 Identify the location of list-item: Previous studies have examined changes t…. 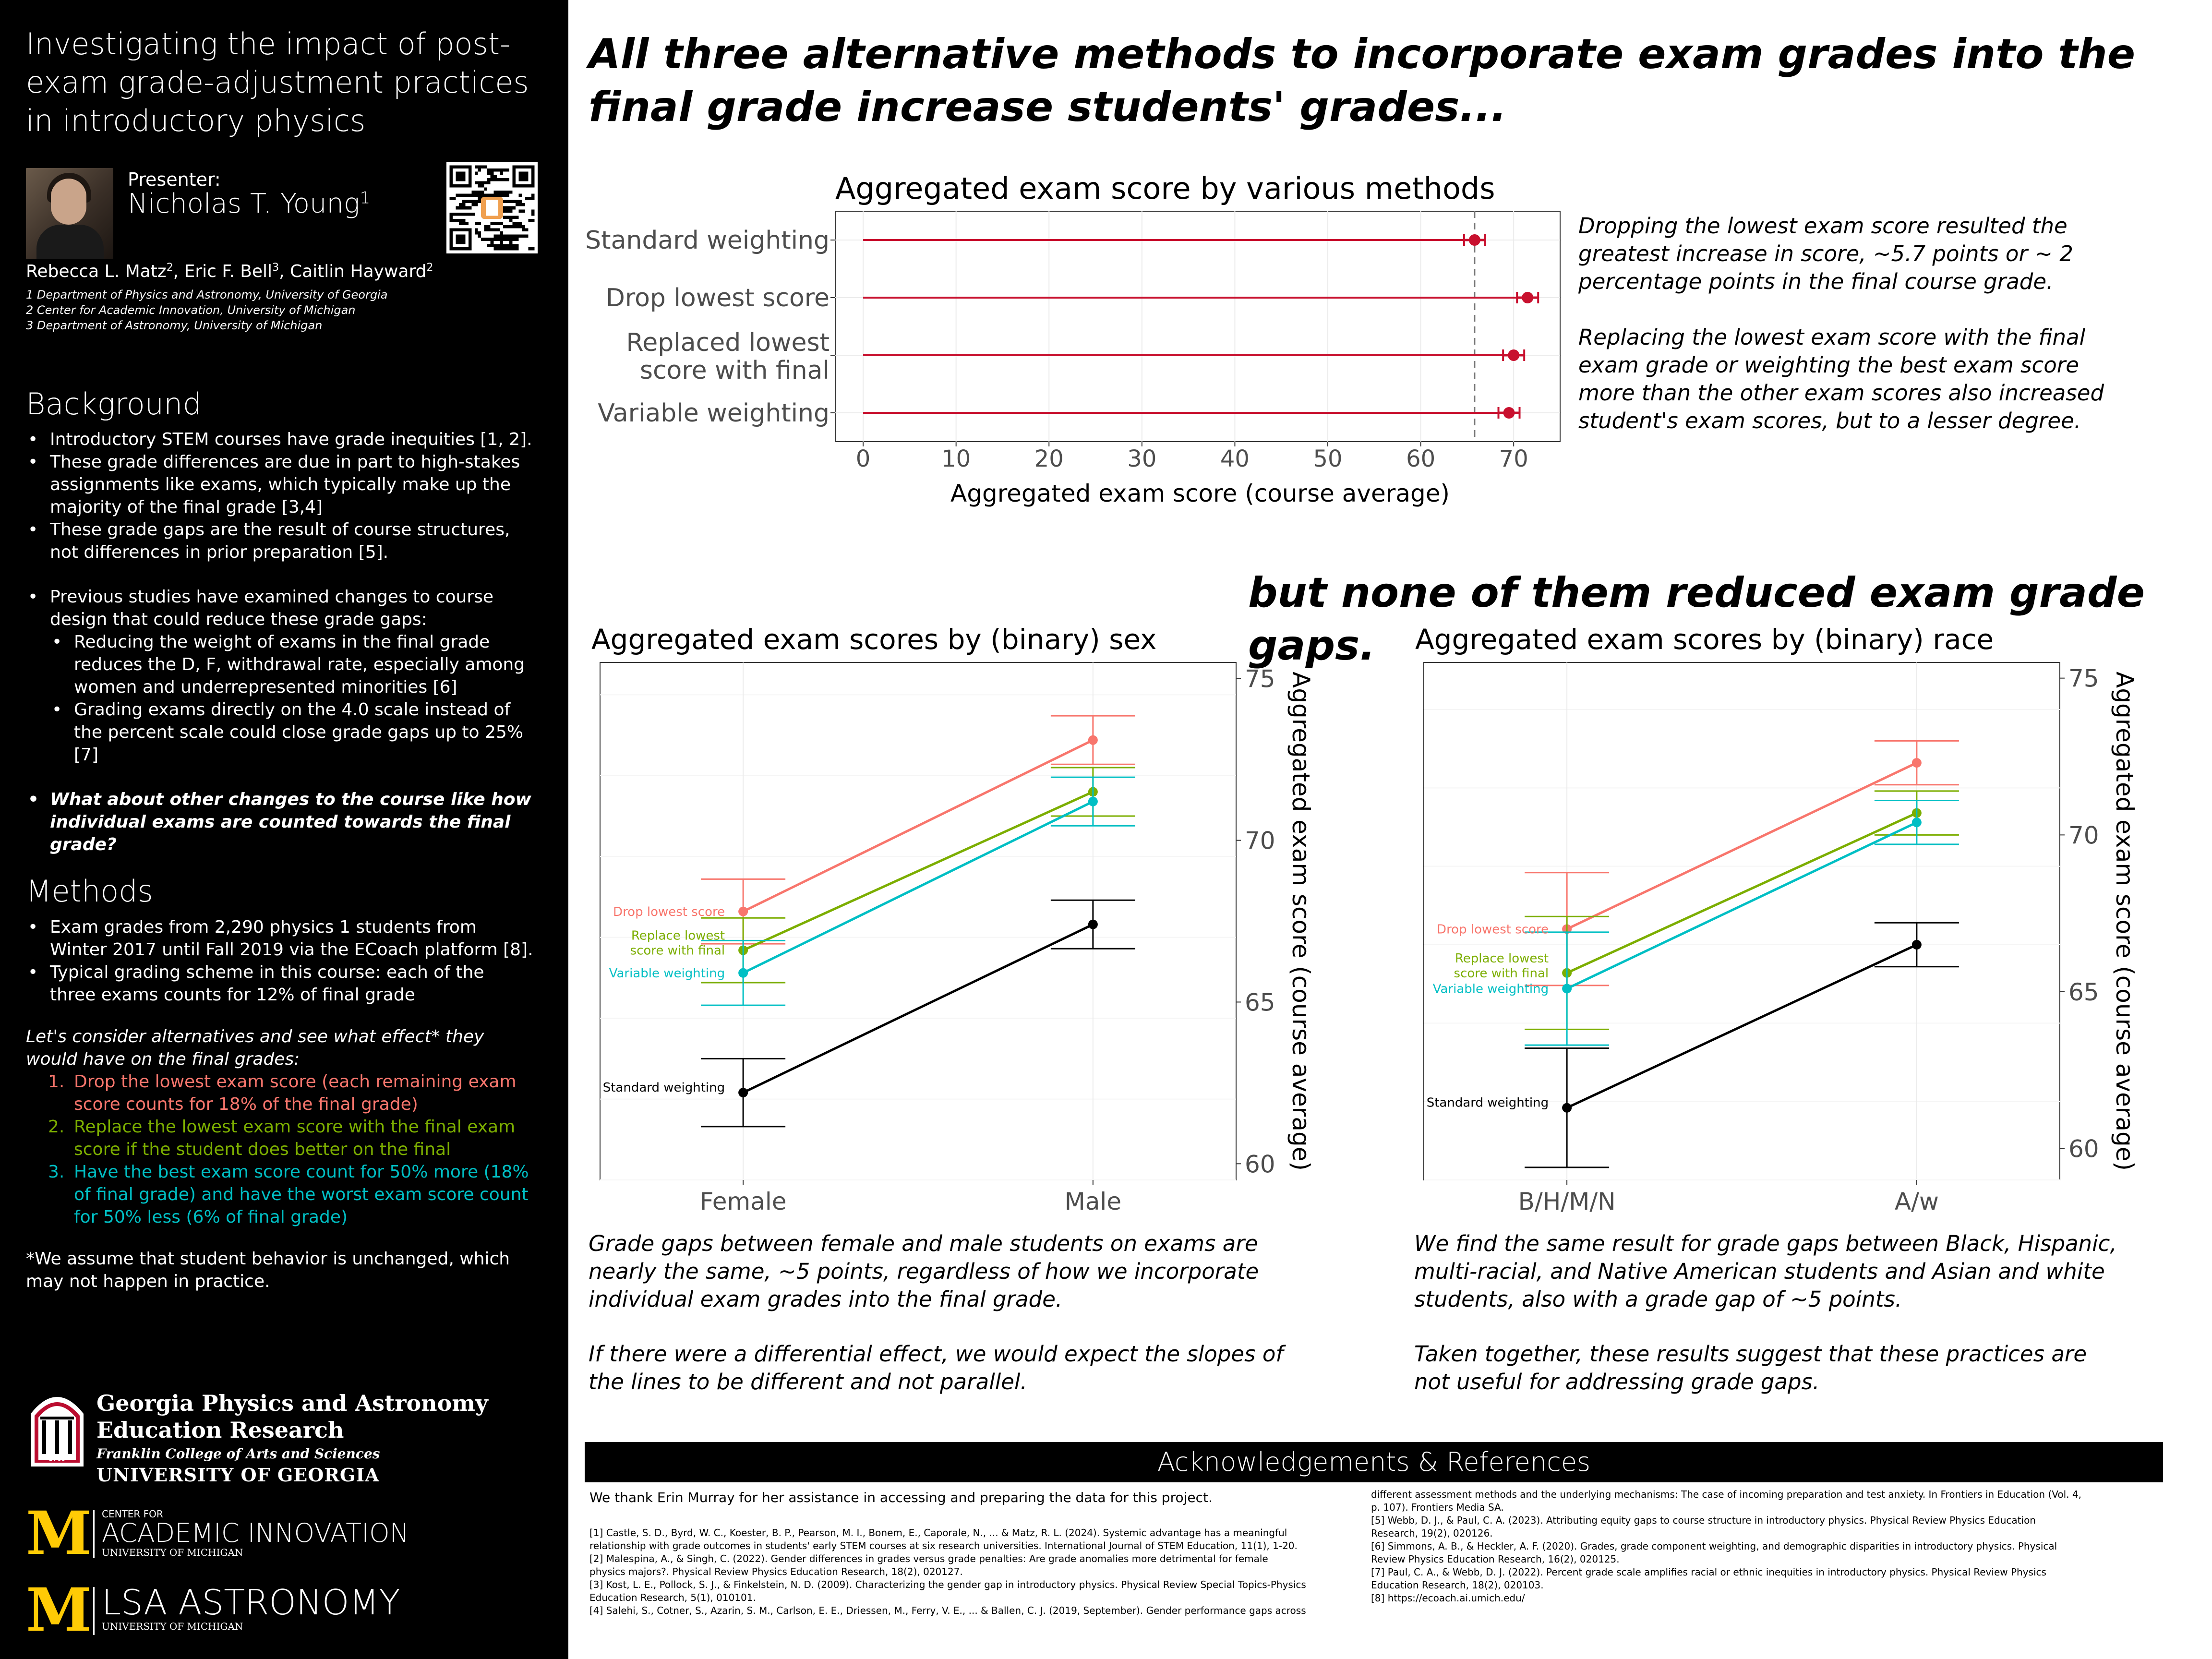
(281, 608).